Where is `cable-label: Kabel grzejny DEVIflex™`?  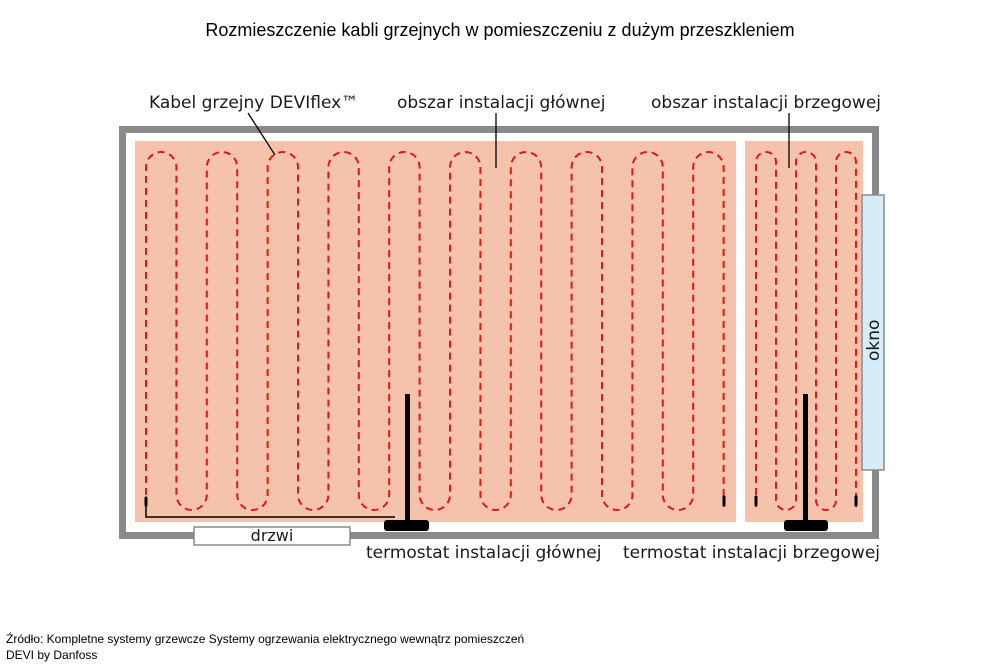
cable-label: Kabel grzejny DEVIflex™ is located at coordinates (254, 103).